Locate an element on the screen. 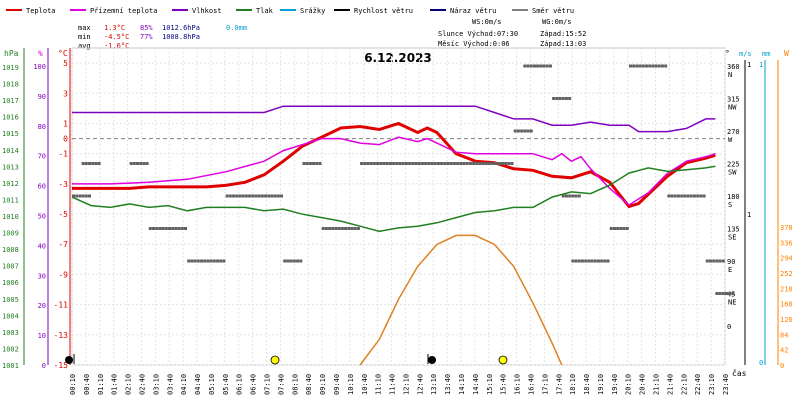  press-tick-label: 1016 is located at coordinates (10, 118).